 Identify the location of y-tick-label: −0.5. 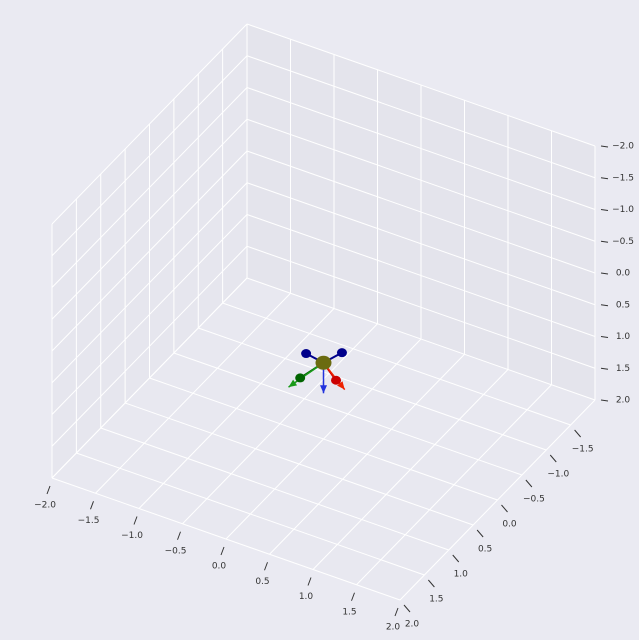
(534, 500).